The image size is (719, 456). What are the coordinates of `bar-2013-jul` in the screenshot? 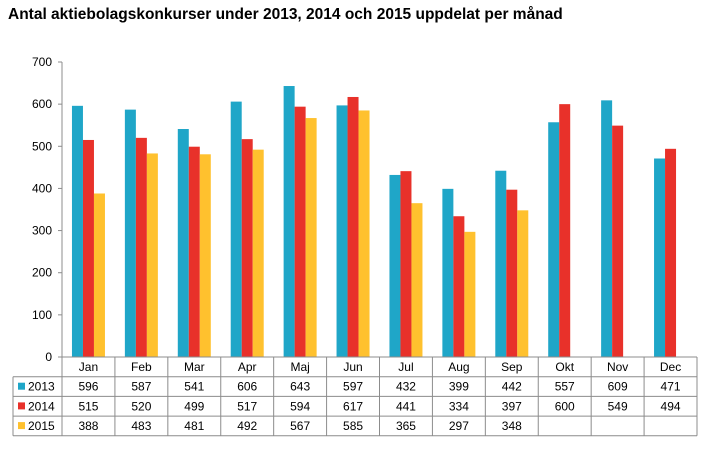 It's located at (395, 265).